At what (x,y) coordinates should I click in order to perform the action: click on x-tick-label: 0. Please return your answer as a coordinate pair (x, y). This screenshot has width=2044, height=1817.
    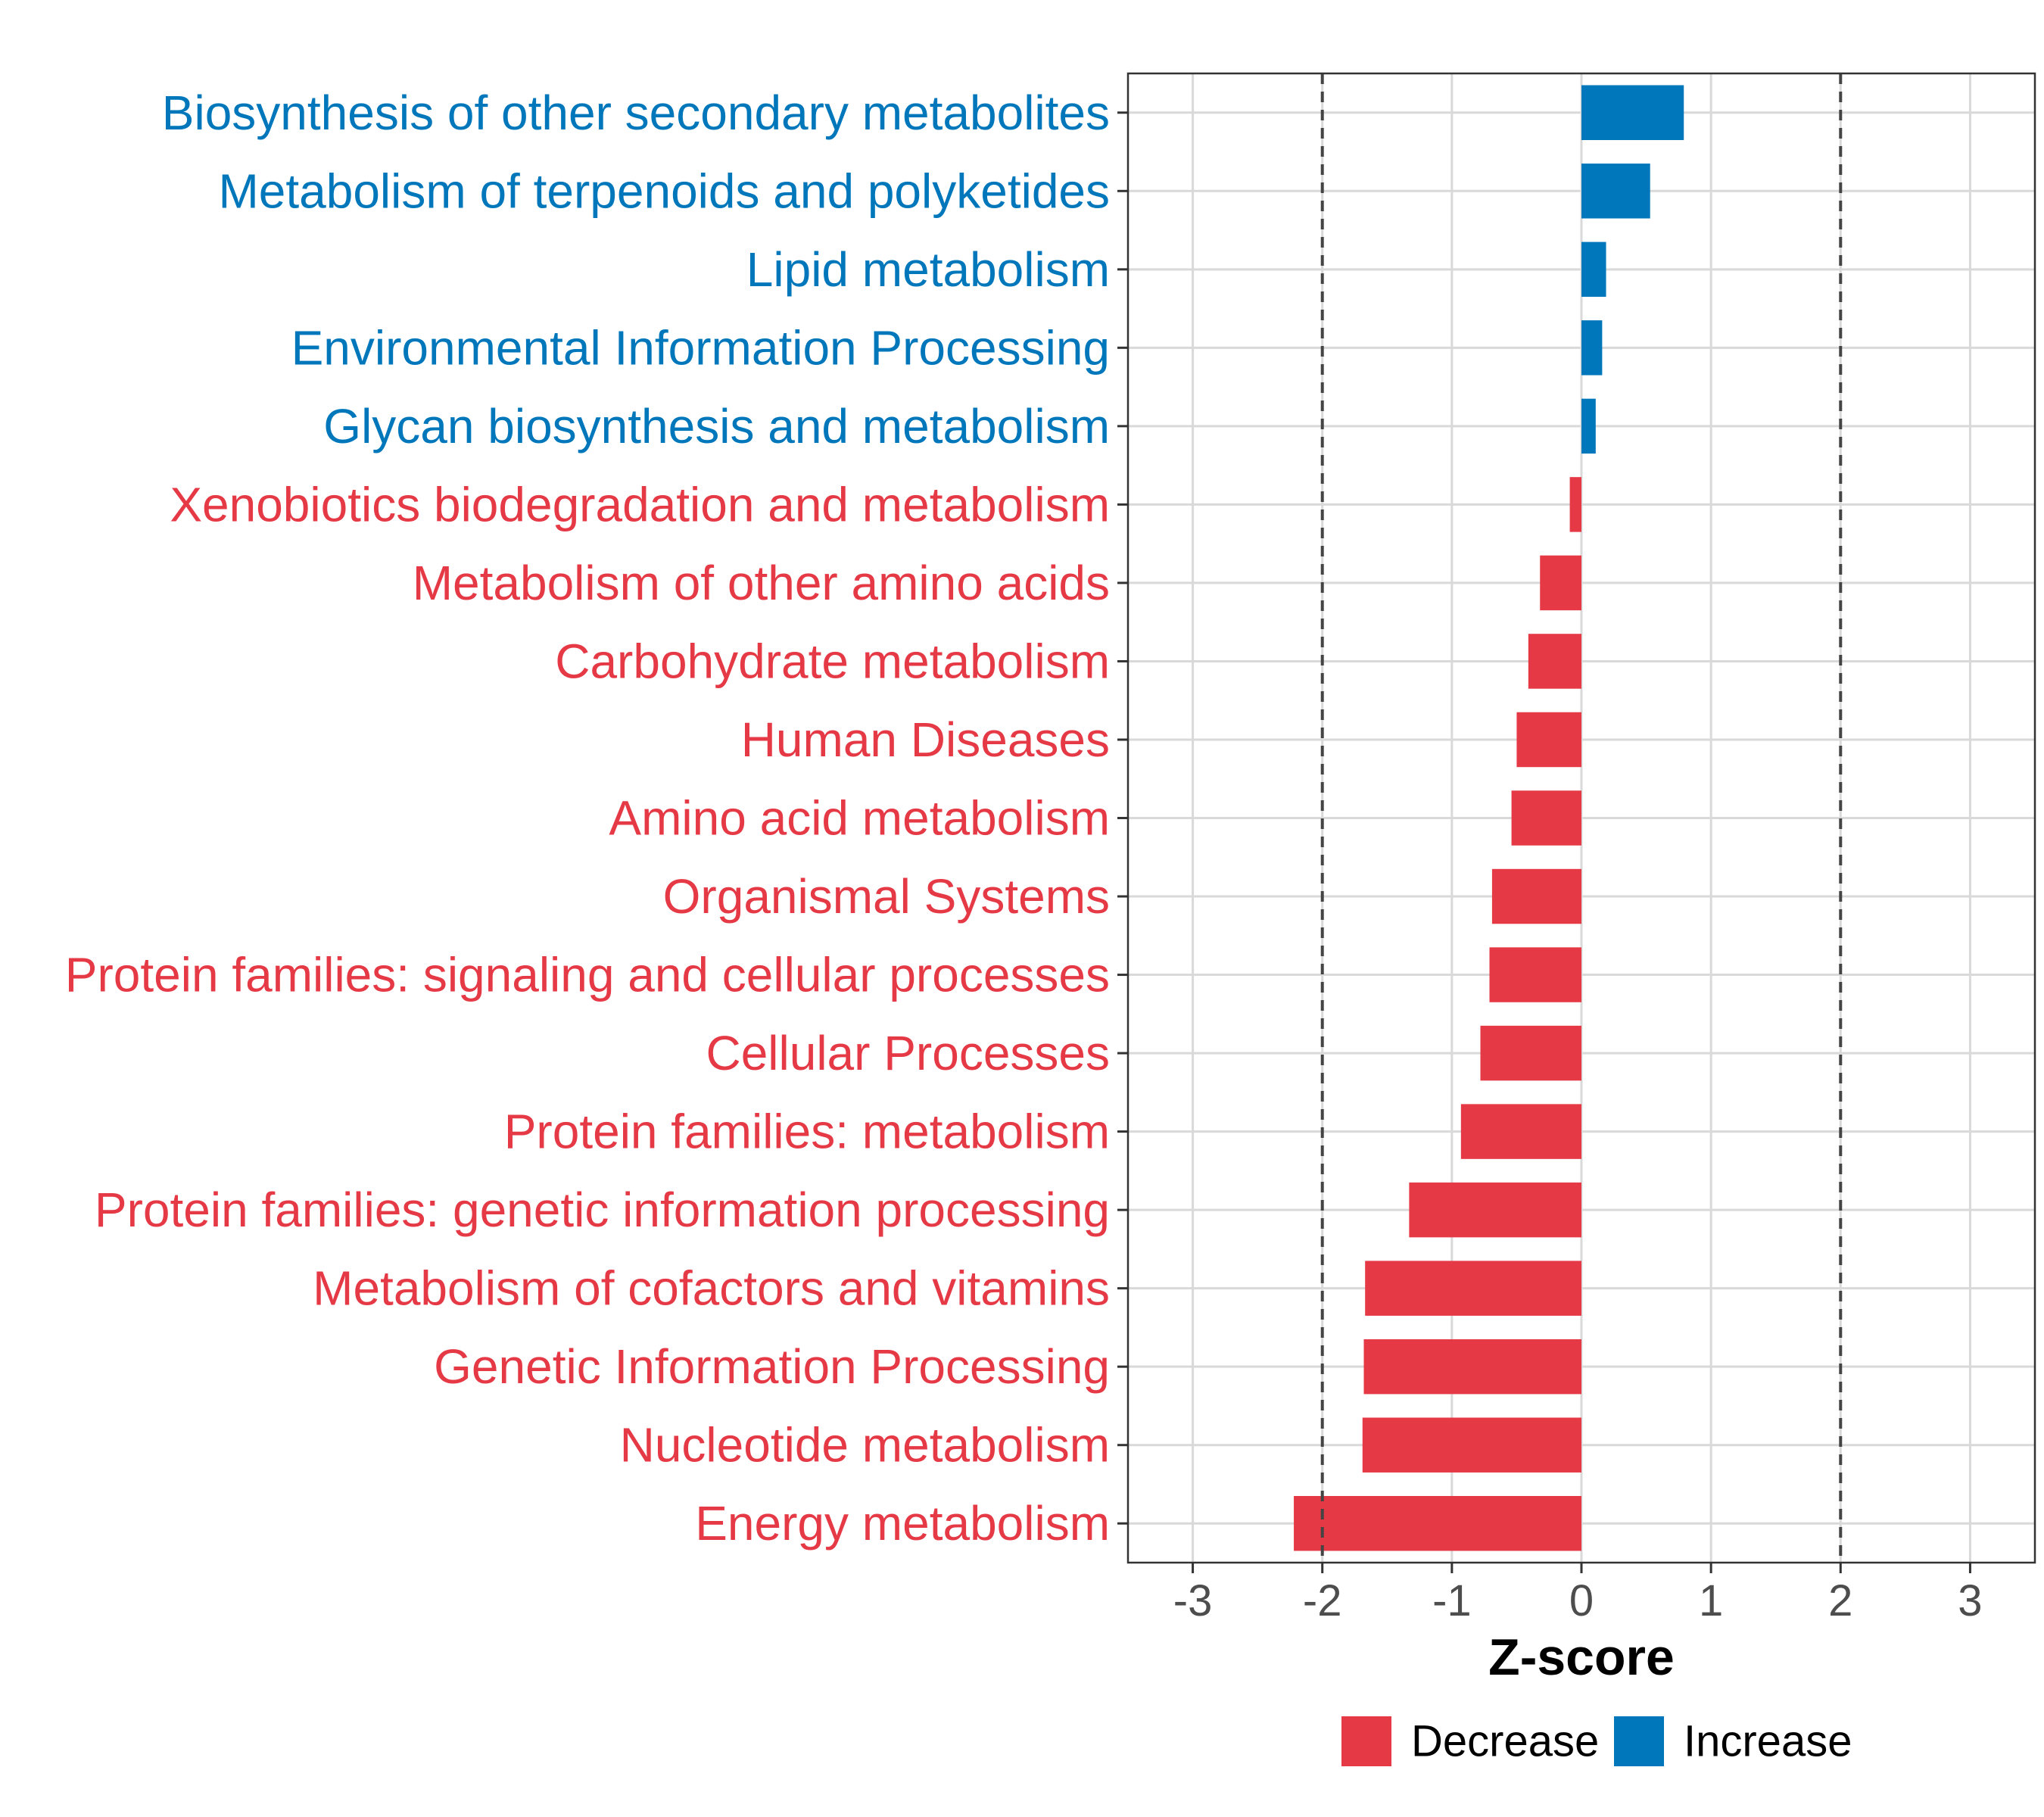
    Looking at the image, I should click on (1581, 1600).